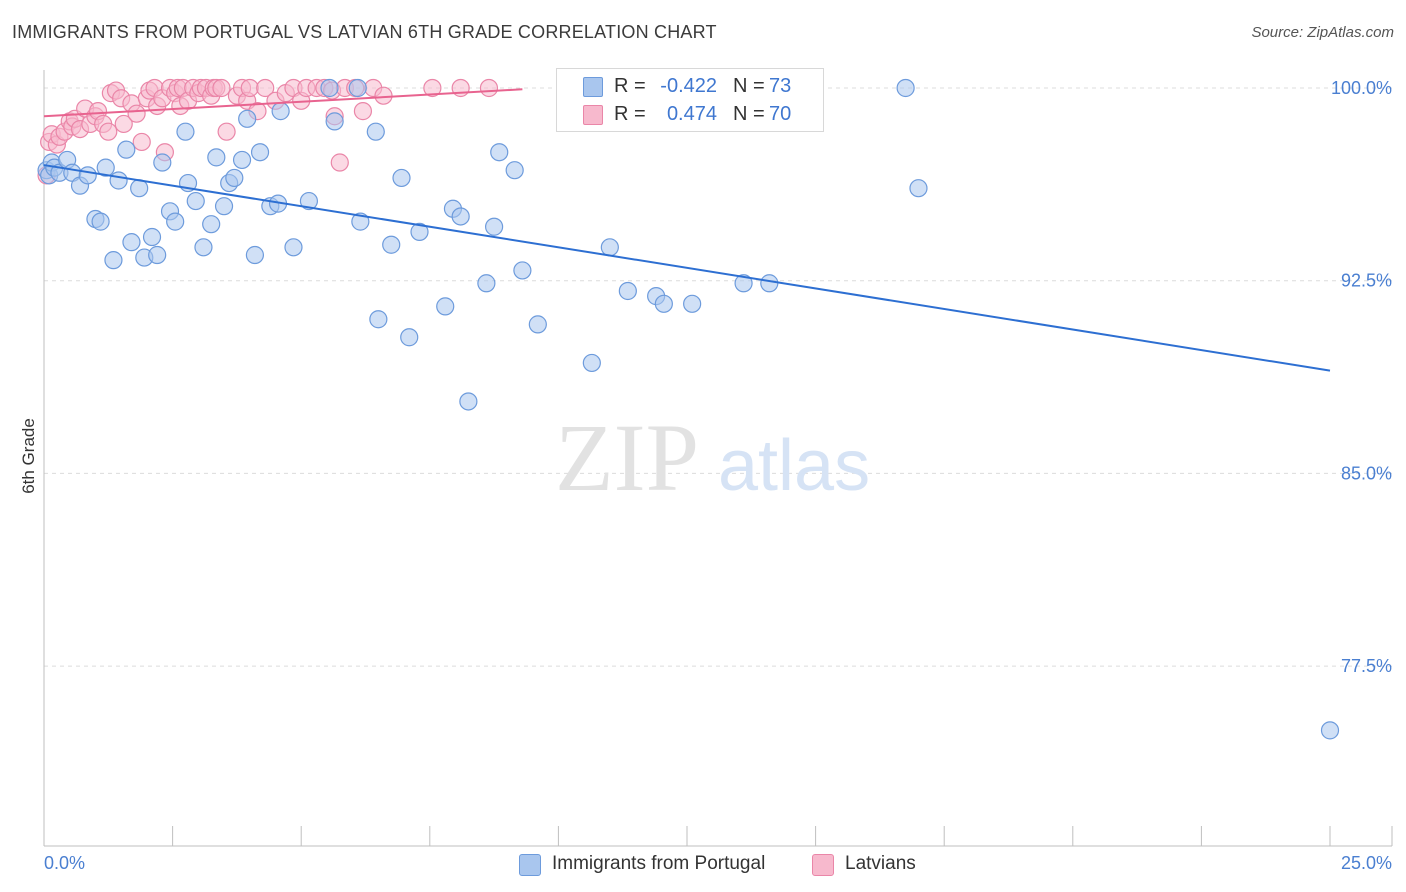 The width and height of the screenshot is (1406, 892). I want to click on portugal-swatch, so click(593, 87).